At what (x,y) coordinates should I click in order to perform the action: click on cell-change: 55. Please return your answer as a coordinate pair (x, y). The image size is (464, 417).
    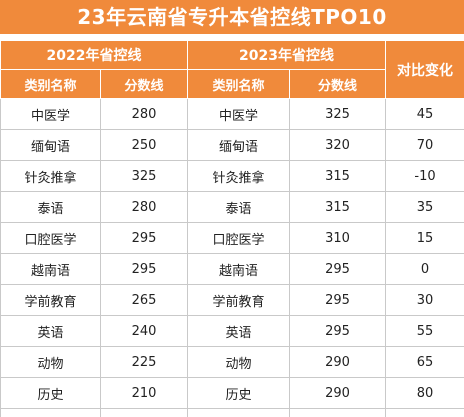
    Looking at the image, I should click on (425, 331).